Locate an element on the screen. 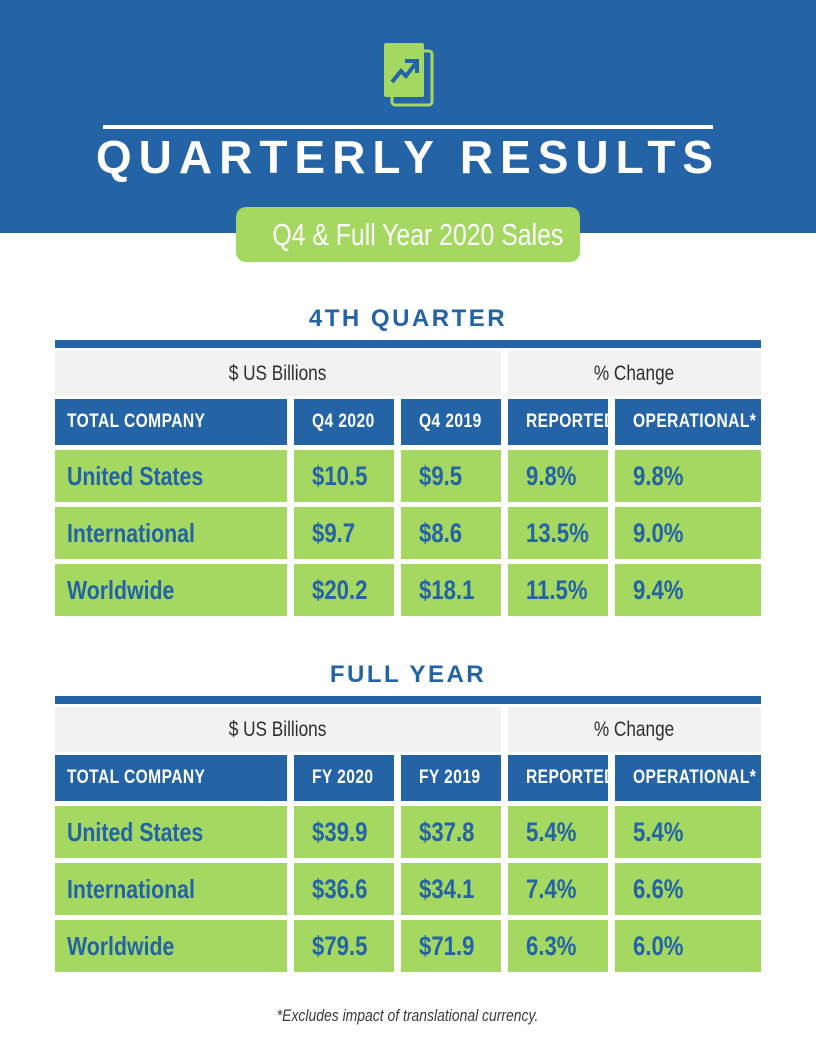  value: $9.7 is located at coordinates (334, 532).